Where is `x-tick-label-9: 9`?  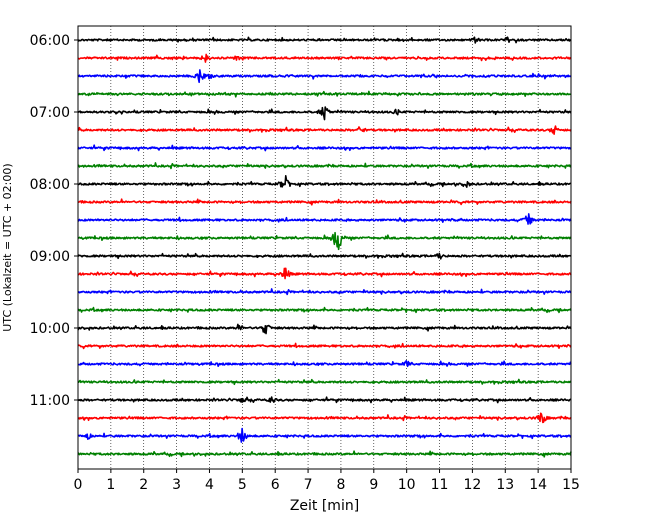 x-tick-label-9: 9 is located at coordinates (373, 485).